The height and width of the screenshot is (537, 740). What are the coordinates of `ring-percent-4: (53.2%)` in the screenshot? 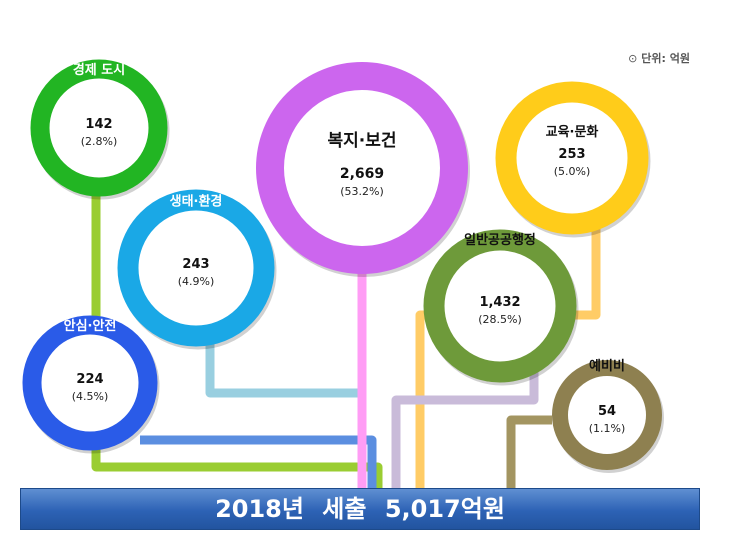 It's located at (362, 191).